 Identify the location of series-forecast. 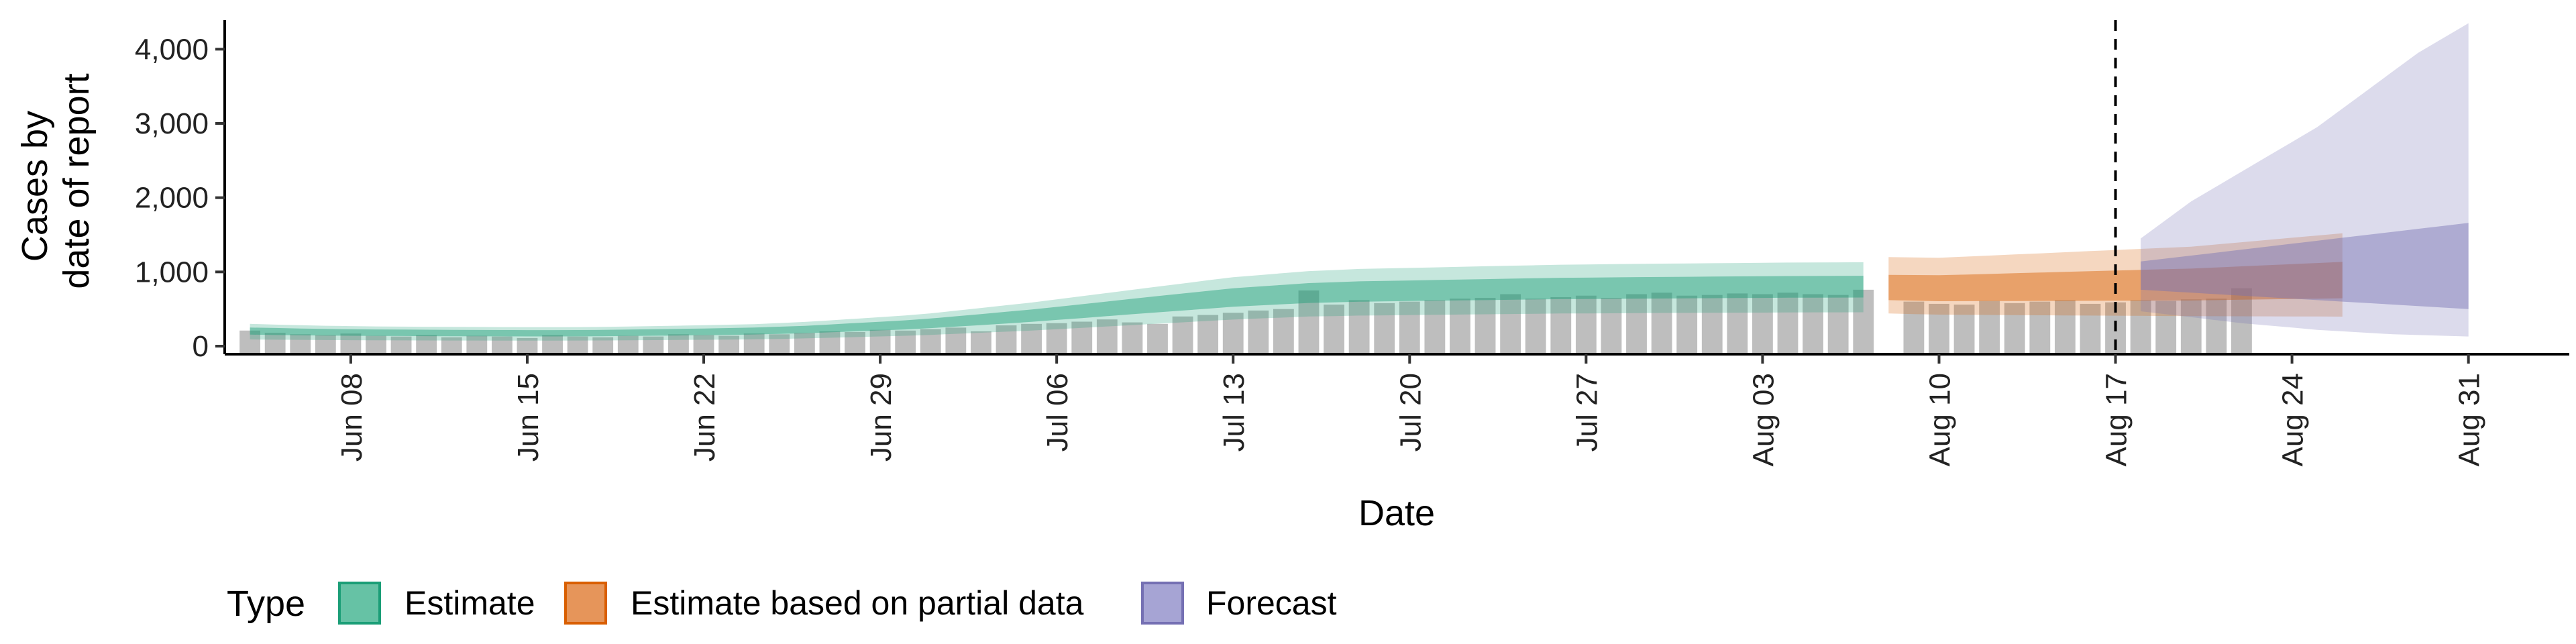
(2305, 180).